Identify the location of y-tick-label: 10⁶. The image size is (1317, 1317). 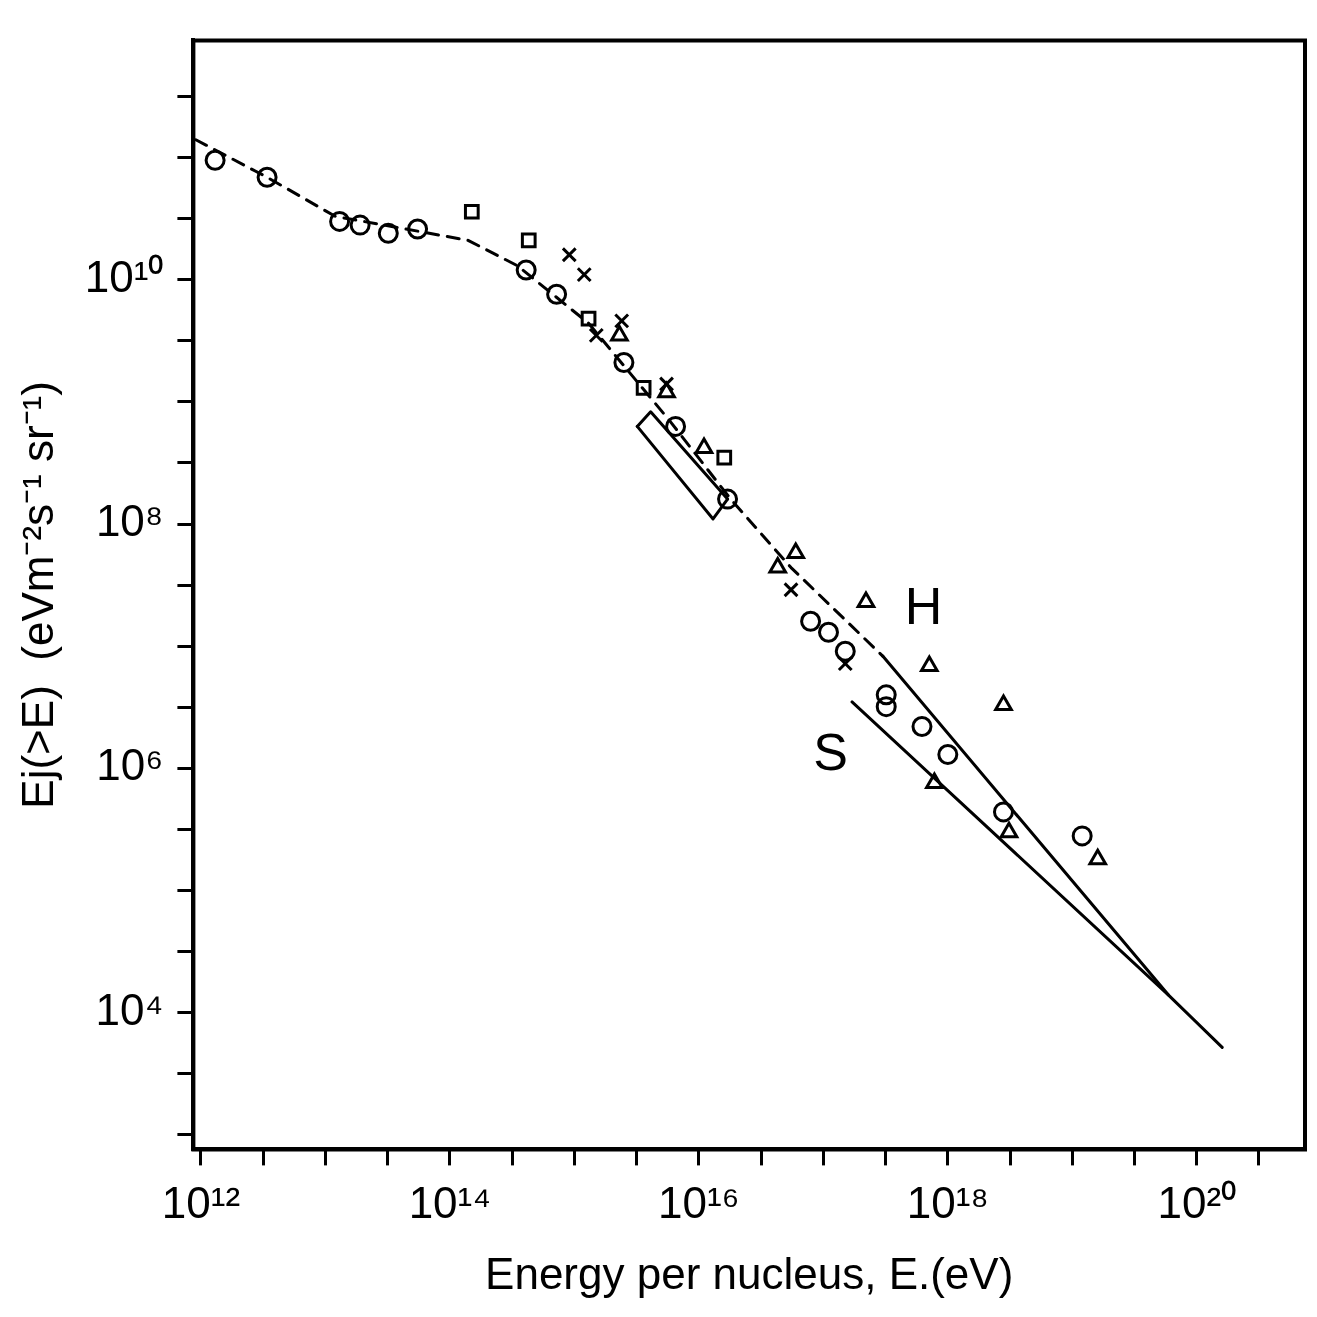
(130, 765).